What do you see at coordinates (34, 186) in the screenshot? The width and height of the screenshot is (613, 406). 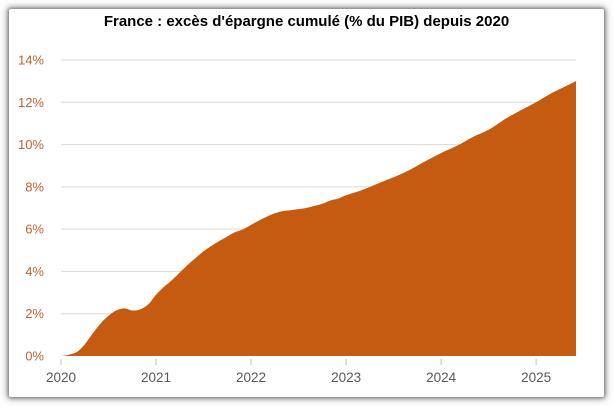 I see `y-axis-label: 8%` at bounding box center [34, 186].